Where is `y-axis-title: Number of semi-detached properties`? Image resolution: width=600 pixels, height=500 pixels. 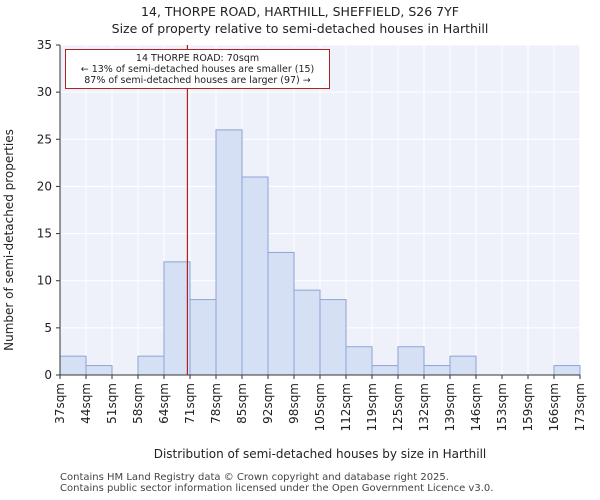
y-axis-title: Number of semi-detached properties is located at coordinates (9, 240).